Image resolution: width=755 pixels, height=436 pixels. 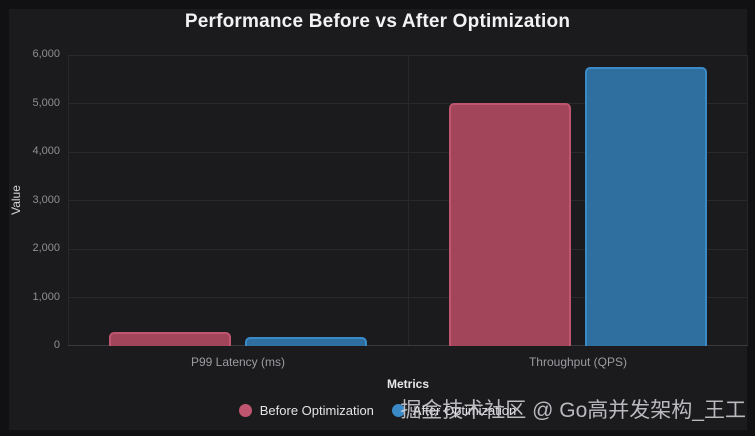 I want to click on x-axis-title: Metrics, so click(x=408, y=384).